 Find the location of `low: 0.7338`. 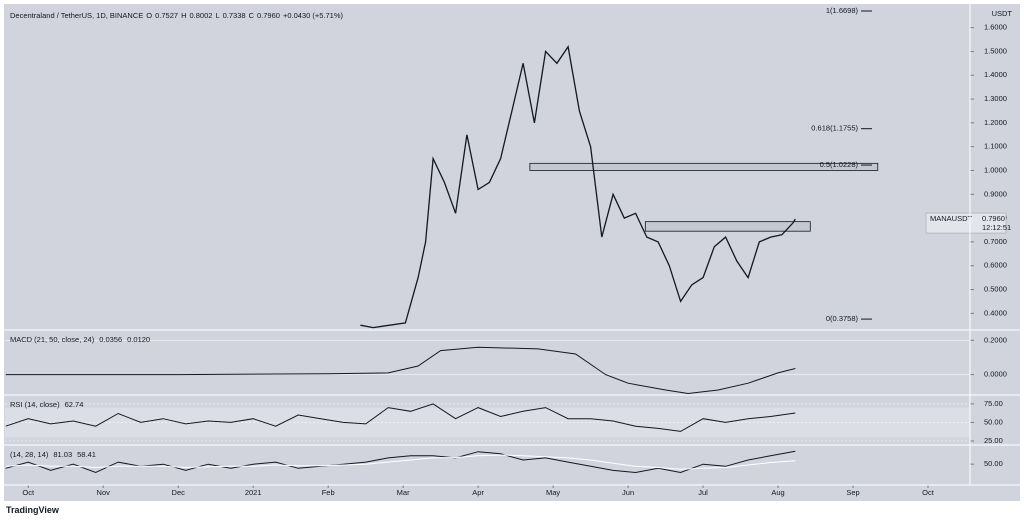

low: 0.7338 is located at coordinates (234, 15).